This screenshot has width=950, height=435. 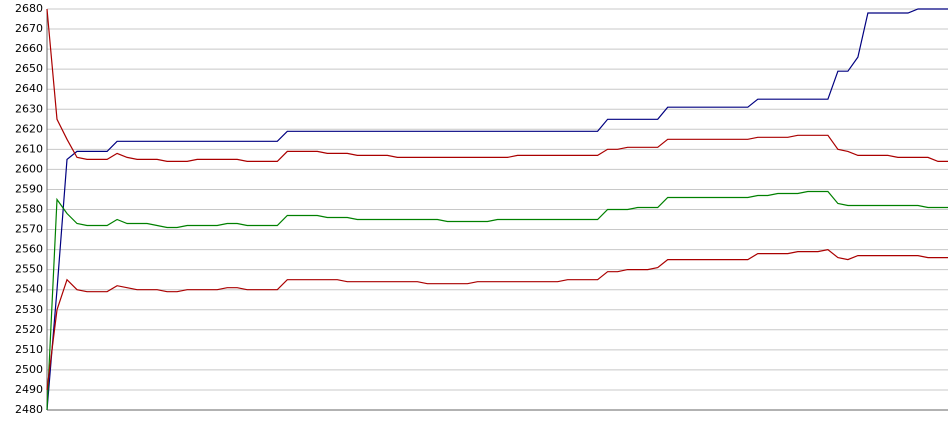 I want to click on y-tick-label: 2650, so click(x=29, y=68).